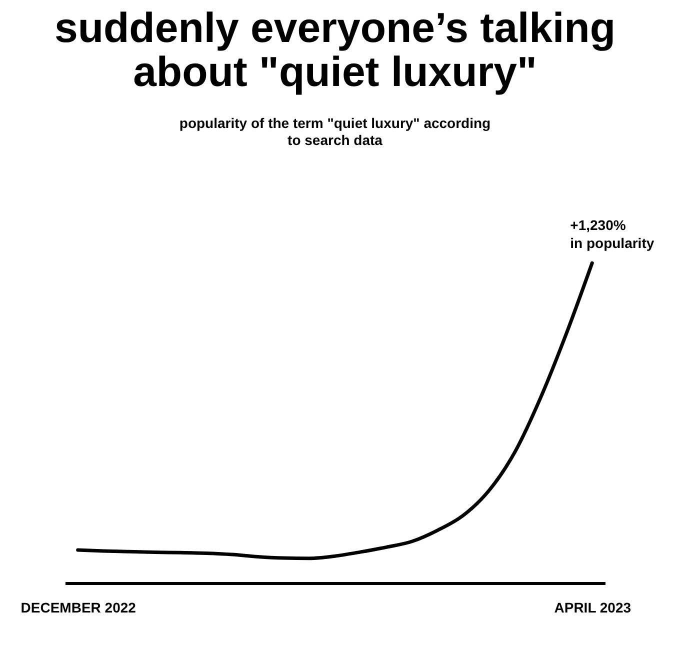 This screenshot has width=690, height=658. What do you see at coordinates (335, 140) in the screenshot?
I see `text: to search data` at bounding box center [335, 140].